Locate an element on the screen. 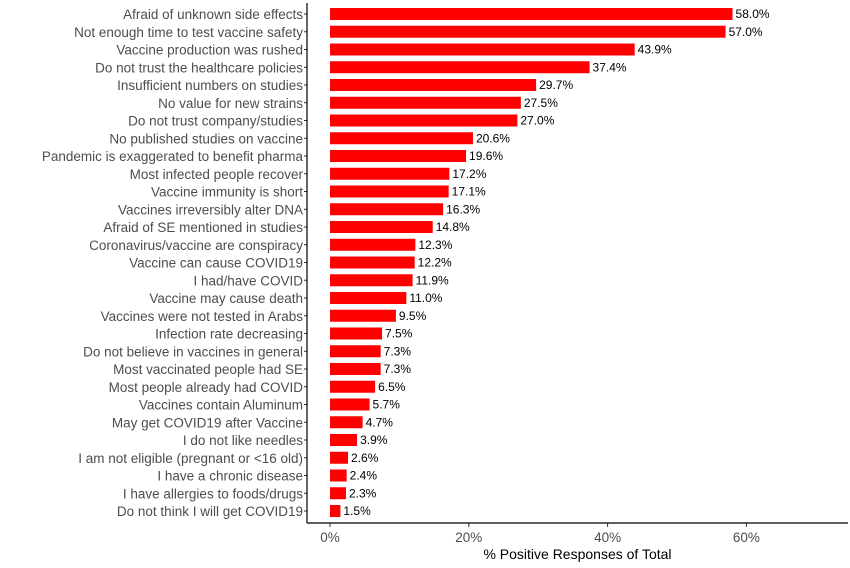  category-label: I have allergies to foods/drugs is located at coordinates (213, 493).